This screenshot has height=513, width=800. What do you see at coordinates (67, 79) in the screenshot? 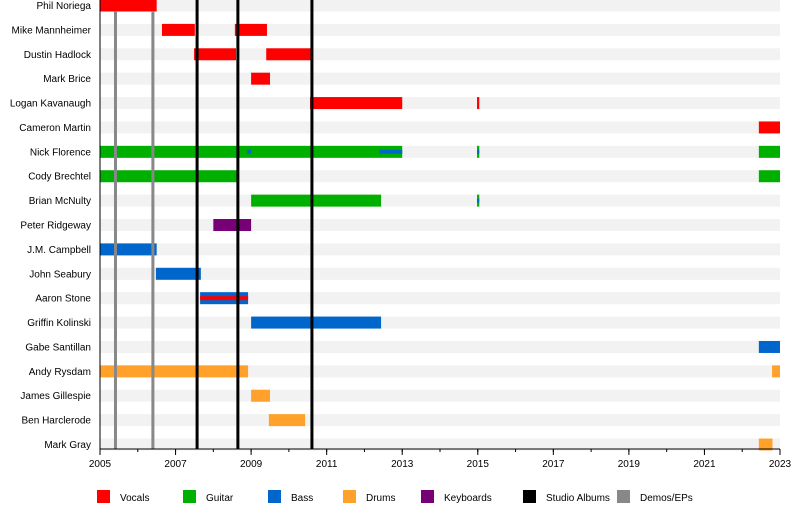
I see `member-label: Mark Brice` at bounding box center [67, 79].